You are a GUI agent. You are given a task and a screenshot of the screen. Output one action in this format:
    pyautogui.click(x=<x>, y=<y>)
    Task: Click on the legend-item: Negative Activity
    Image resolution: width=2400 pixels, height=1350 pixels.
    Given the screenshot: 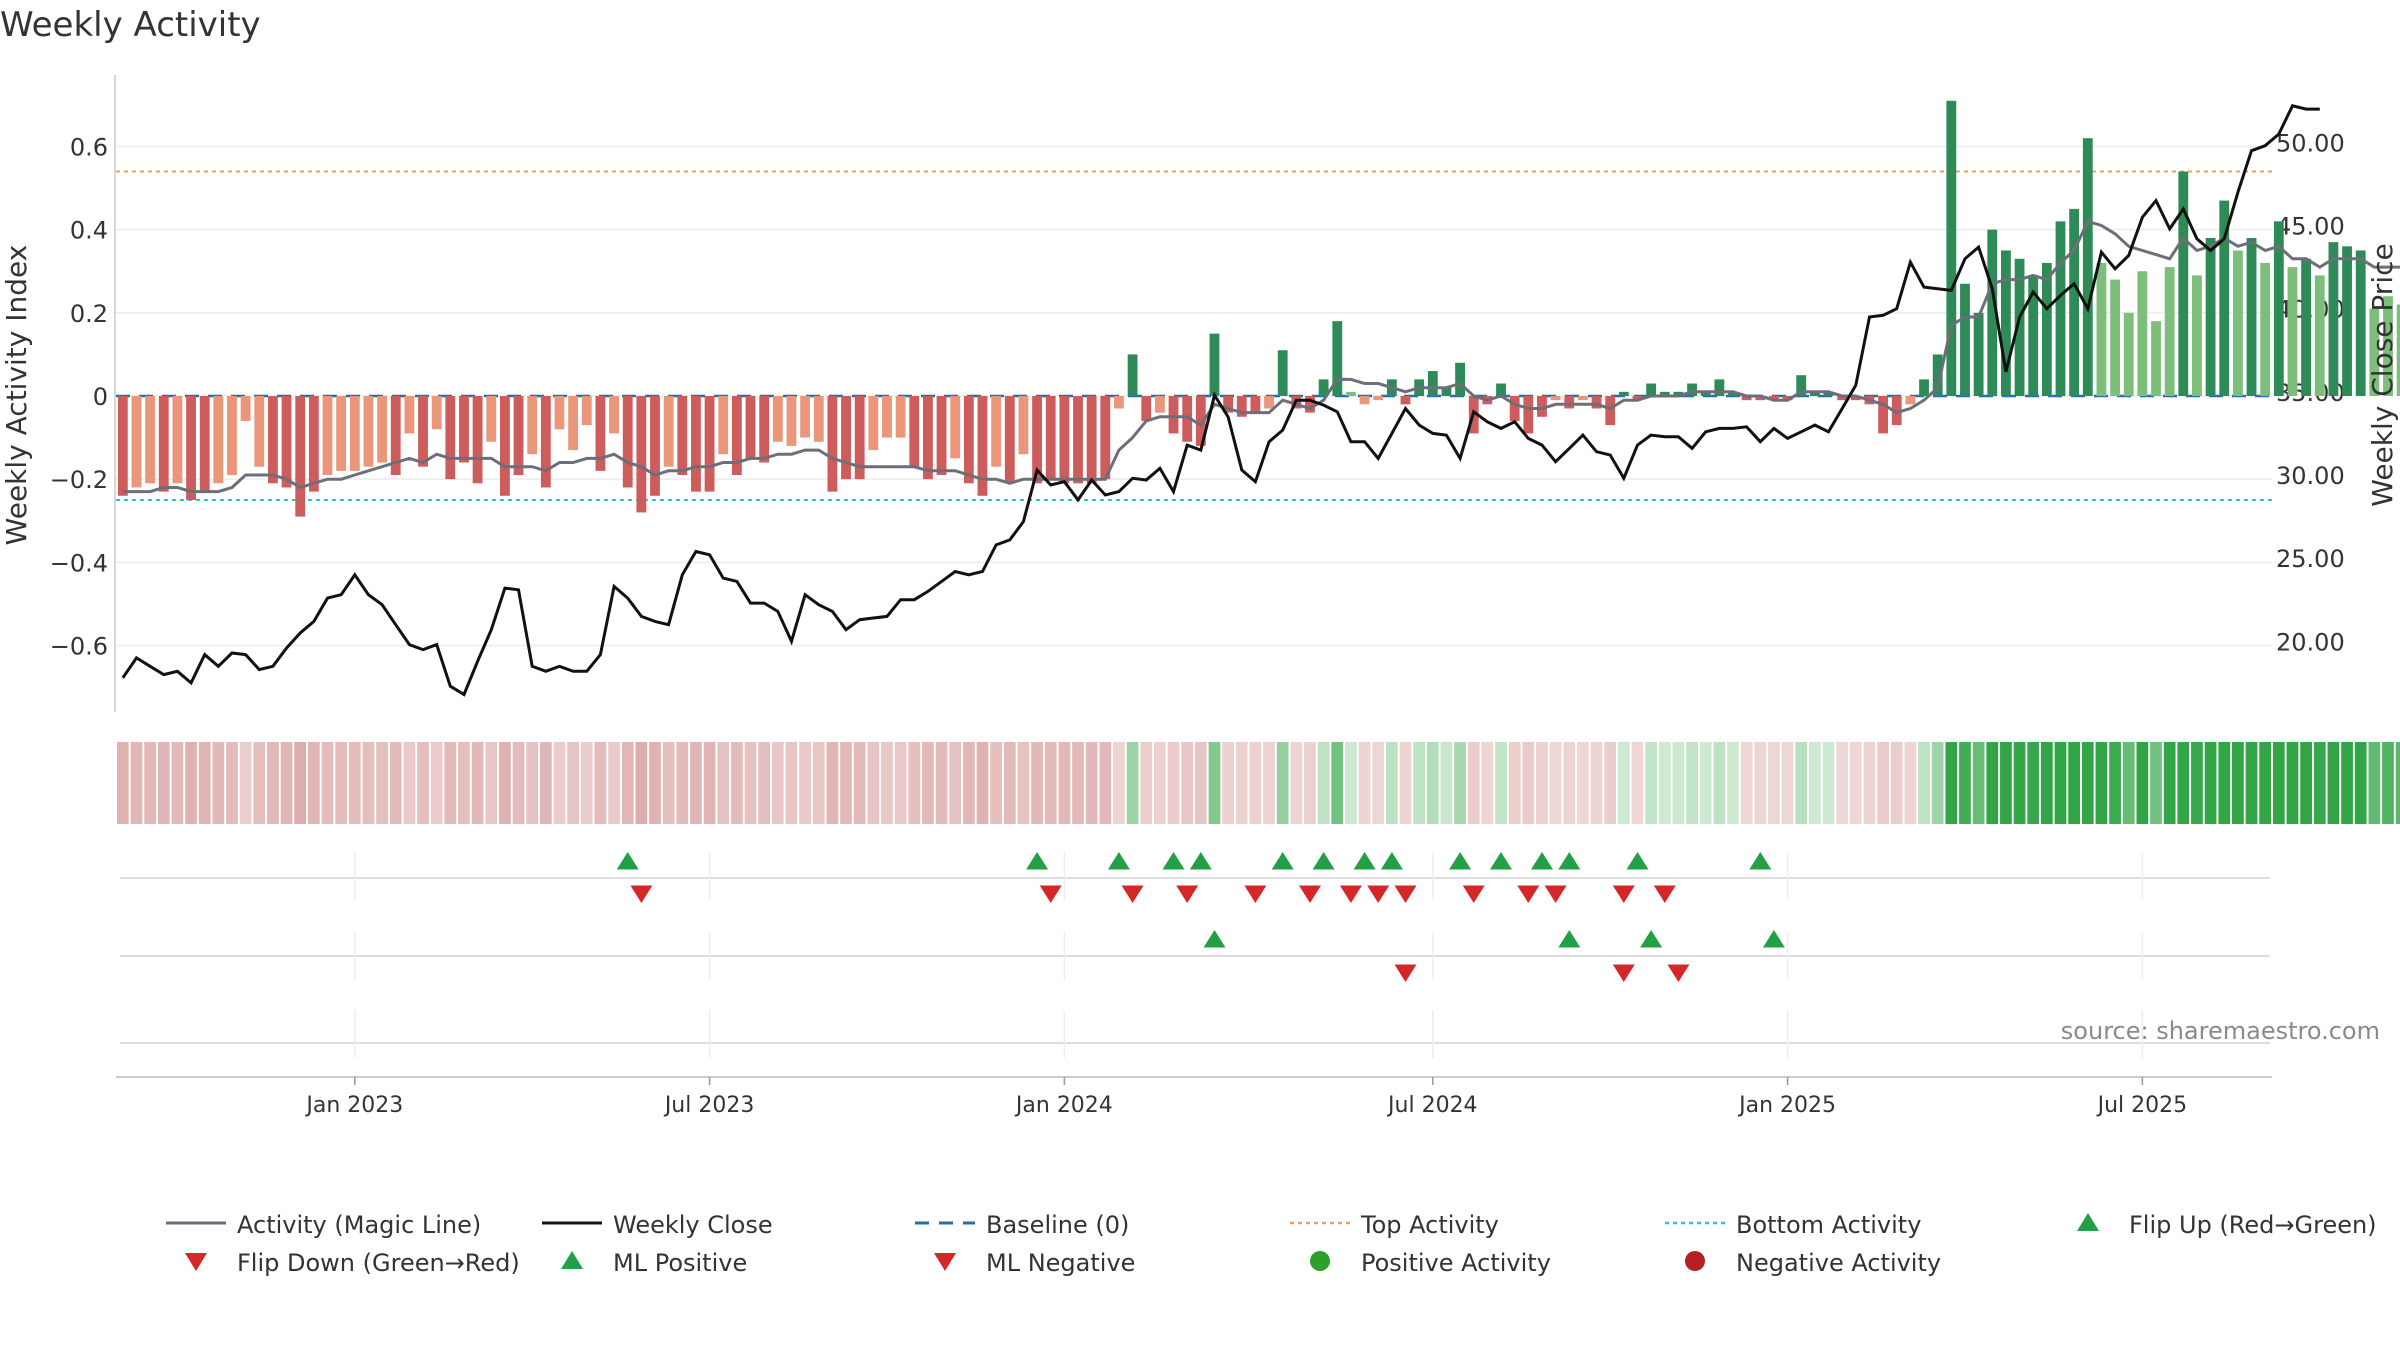 What is the action you would take?
    pyautogui.click(x=1813, y=1263)
    